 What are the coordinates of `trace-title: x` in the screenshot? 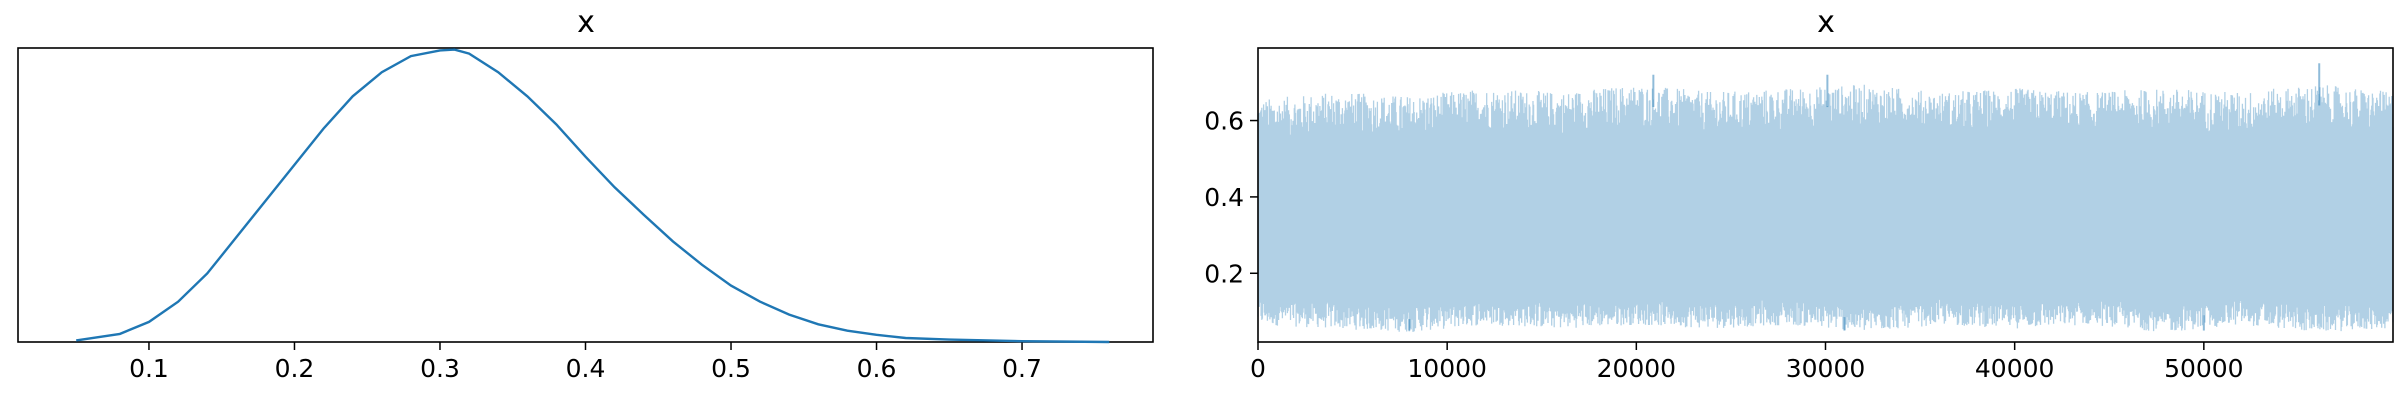 It's located at (1826, 22).